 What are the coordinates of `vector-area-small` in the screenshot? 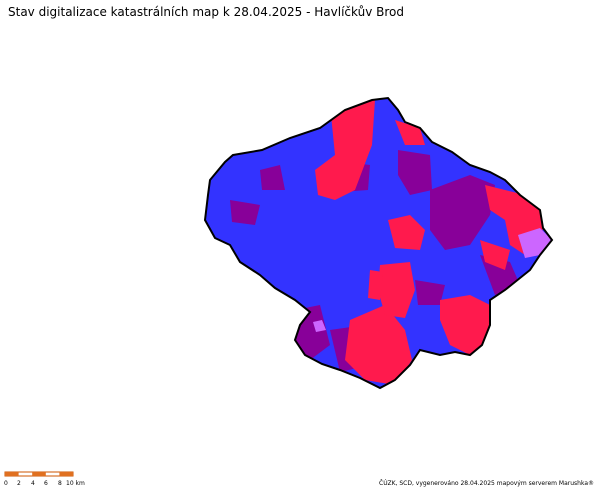 It's located at (319, 326).